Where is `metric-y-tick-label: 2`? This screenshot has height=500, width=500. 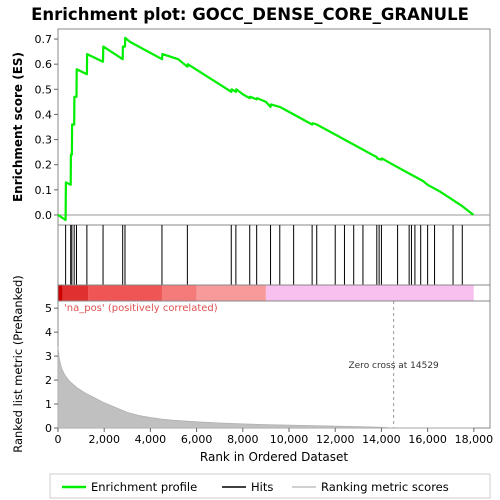 metric-y-tick-label: 2 is located at coordinates (48, 380).